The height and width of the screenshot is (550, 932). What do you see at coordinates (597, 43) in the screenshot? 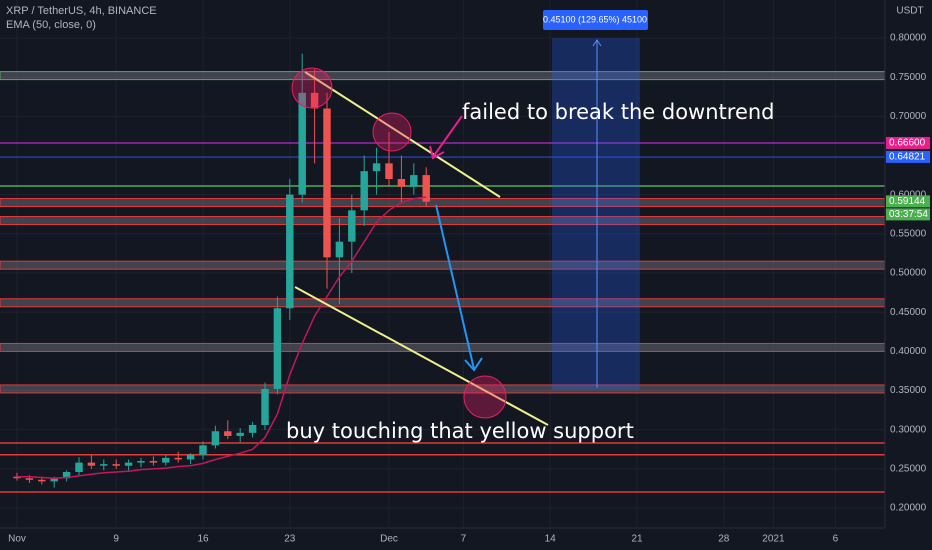
I see `measure-arrow-head` at bounding box center [597, 43].